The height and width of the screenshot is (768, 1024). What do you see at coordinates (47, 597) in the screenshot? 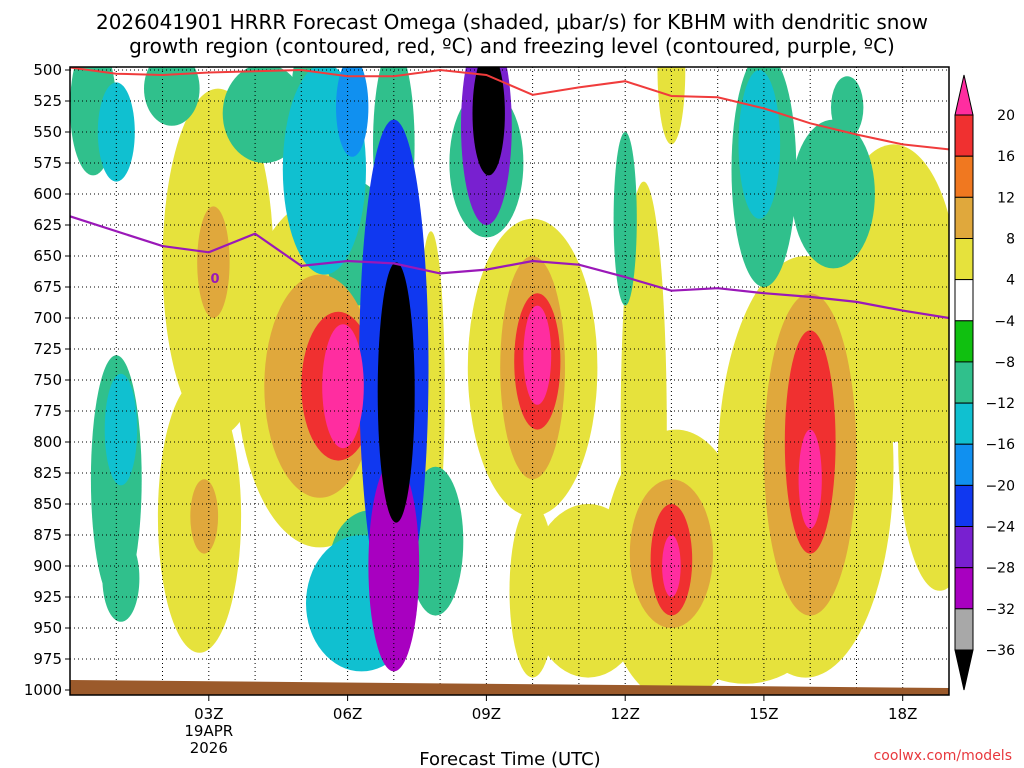
I see `y-tick-label-925: 925` at bounding box center [47, 597].